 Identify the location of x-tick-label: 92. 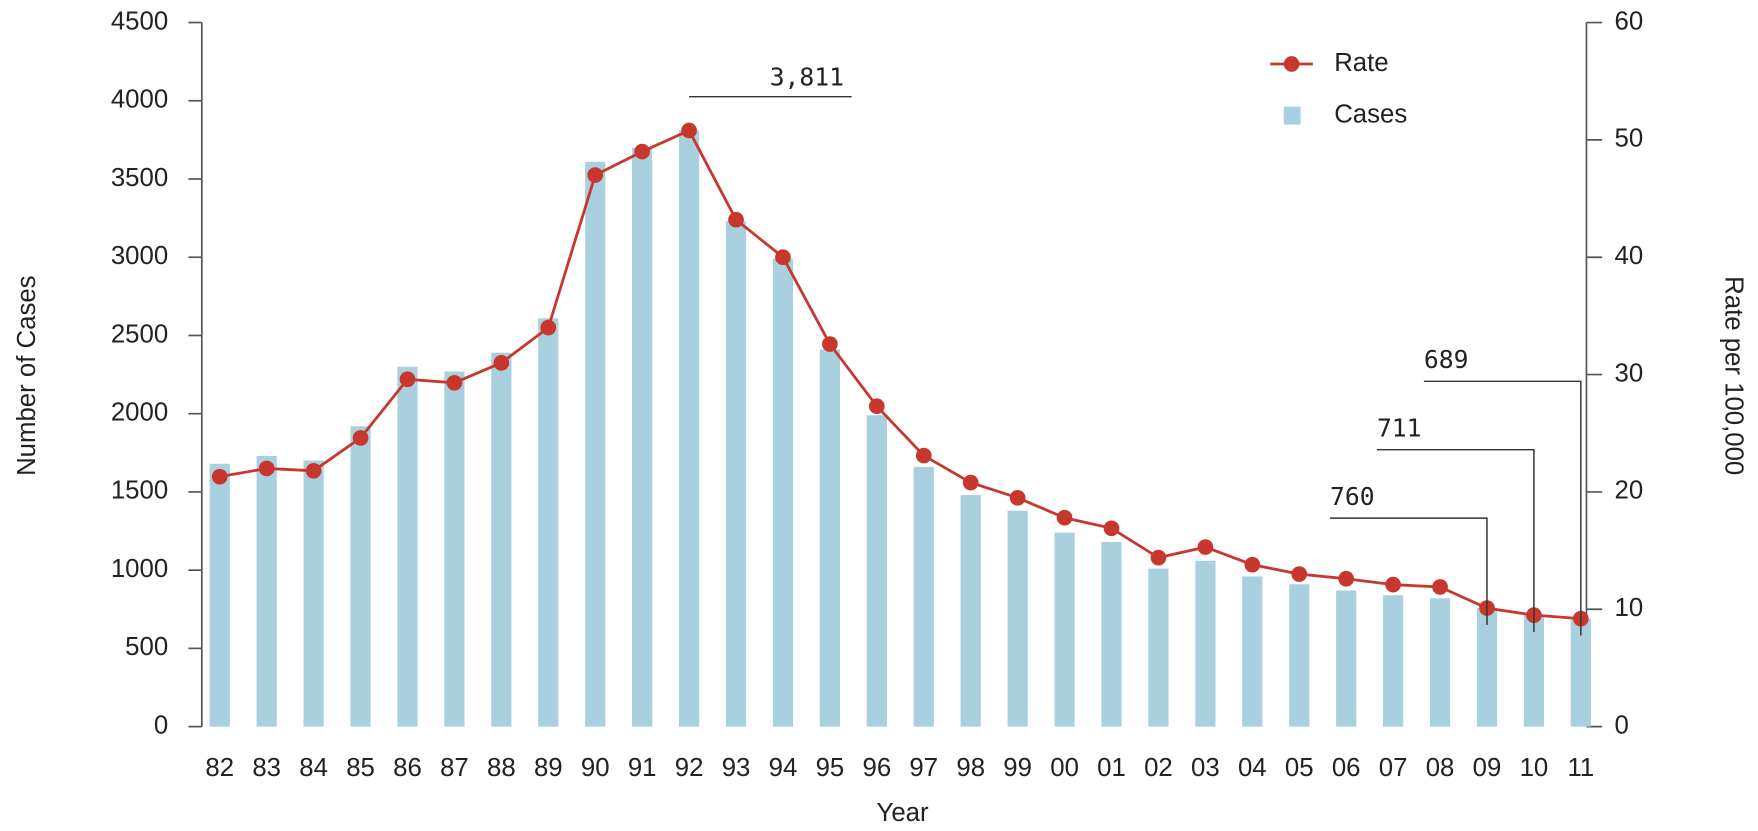
(689, 768).